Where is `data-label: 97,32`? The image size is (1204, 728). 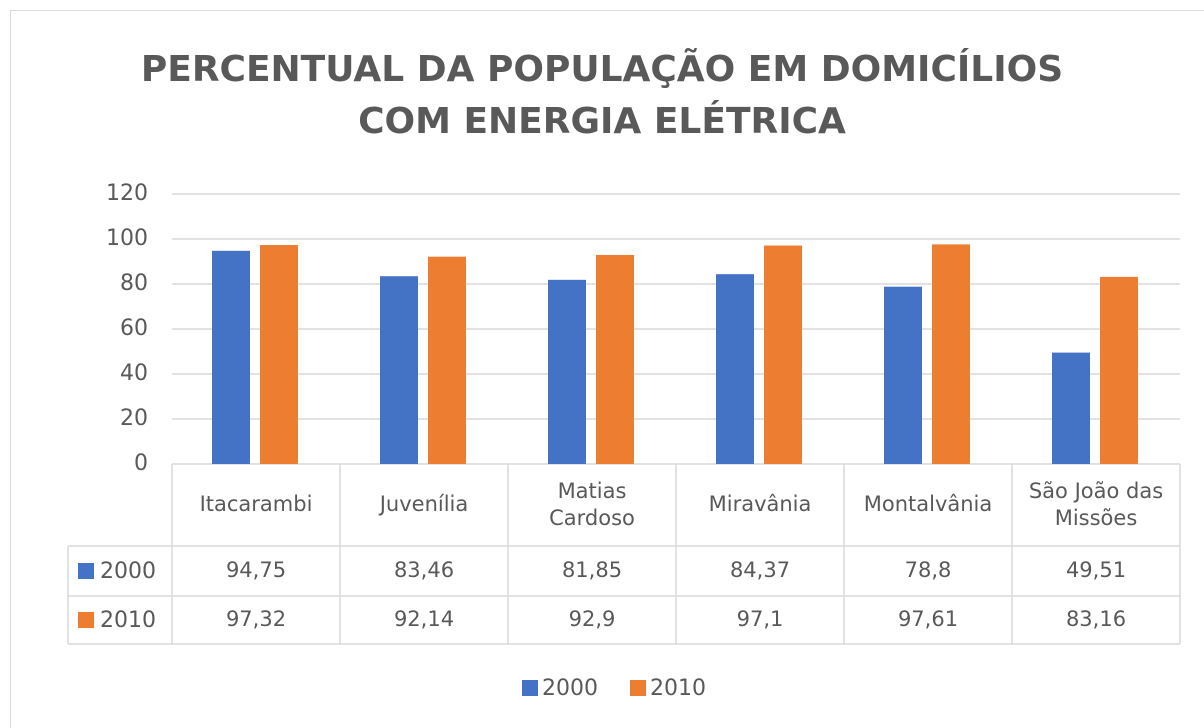
data-label: 97,32 is located at coordinates (256, 619).